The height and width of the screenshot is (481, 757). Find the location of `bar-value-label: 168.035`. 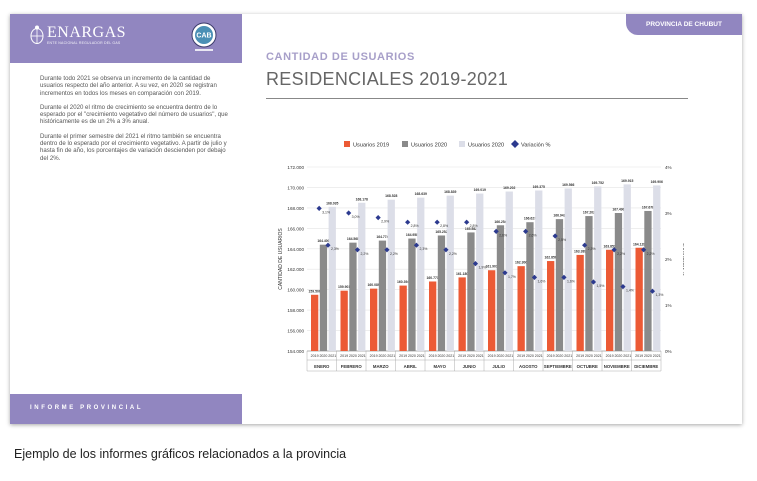

bar-value-label: 168.035 is located at coordinates (332, 203).